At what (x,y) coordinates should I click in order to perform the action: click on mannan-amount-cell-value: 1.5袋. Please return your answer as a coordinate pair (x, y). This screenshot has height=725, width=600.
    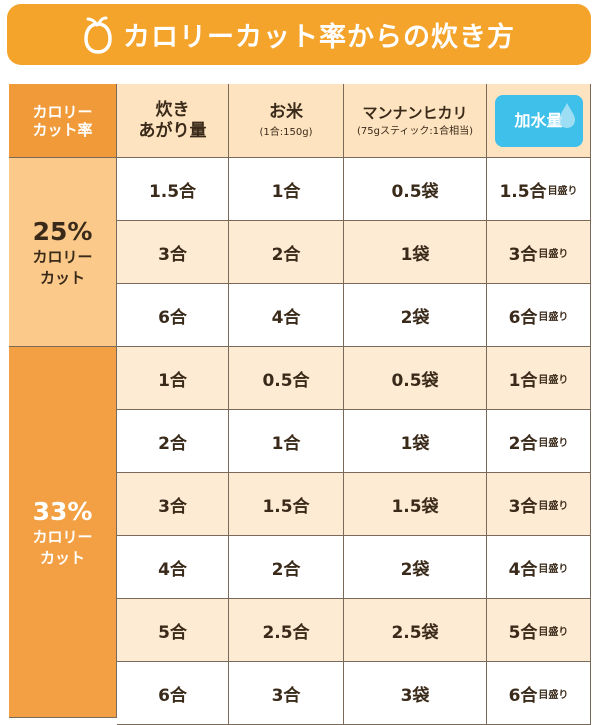
    Looking at the image, I should click on (415, 506).